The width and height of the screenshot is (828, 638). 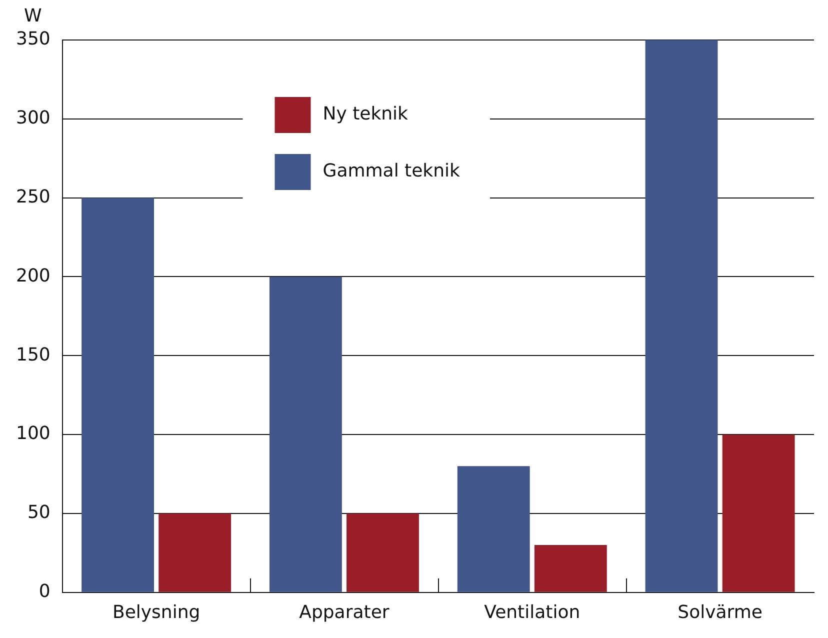 I want to click on y-tick-label: 150, so click(x=33, y=355).